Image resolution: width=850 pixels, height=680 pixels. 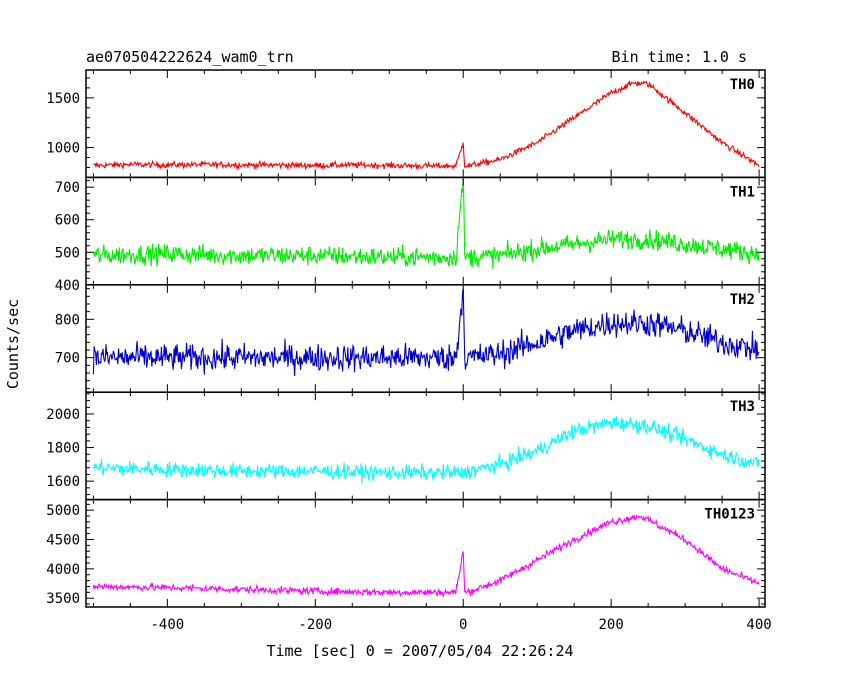 I want to click on x-axis-title: Time [sec] 0 = 2007/05/04 22:26:24, so click(x=419, y=651).